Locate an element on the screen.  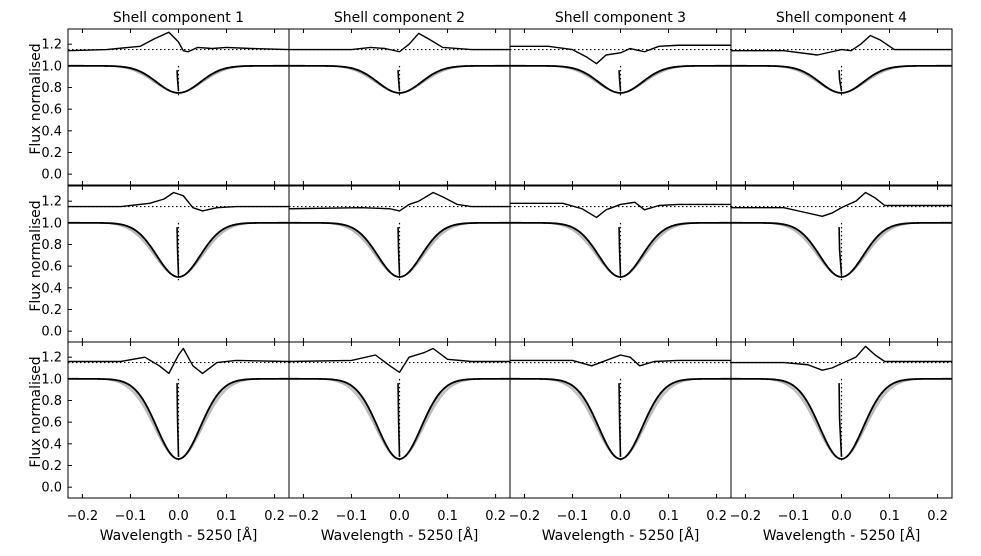
panel-r1-c4 is located at coordinates (841, 107).